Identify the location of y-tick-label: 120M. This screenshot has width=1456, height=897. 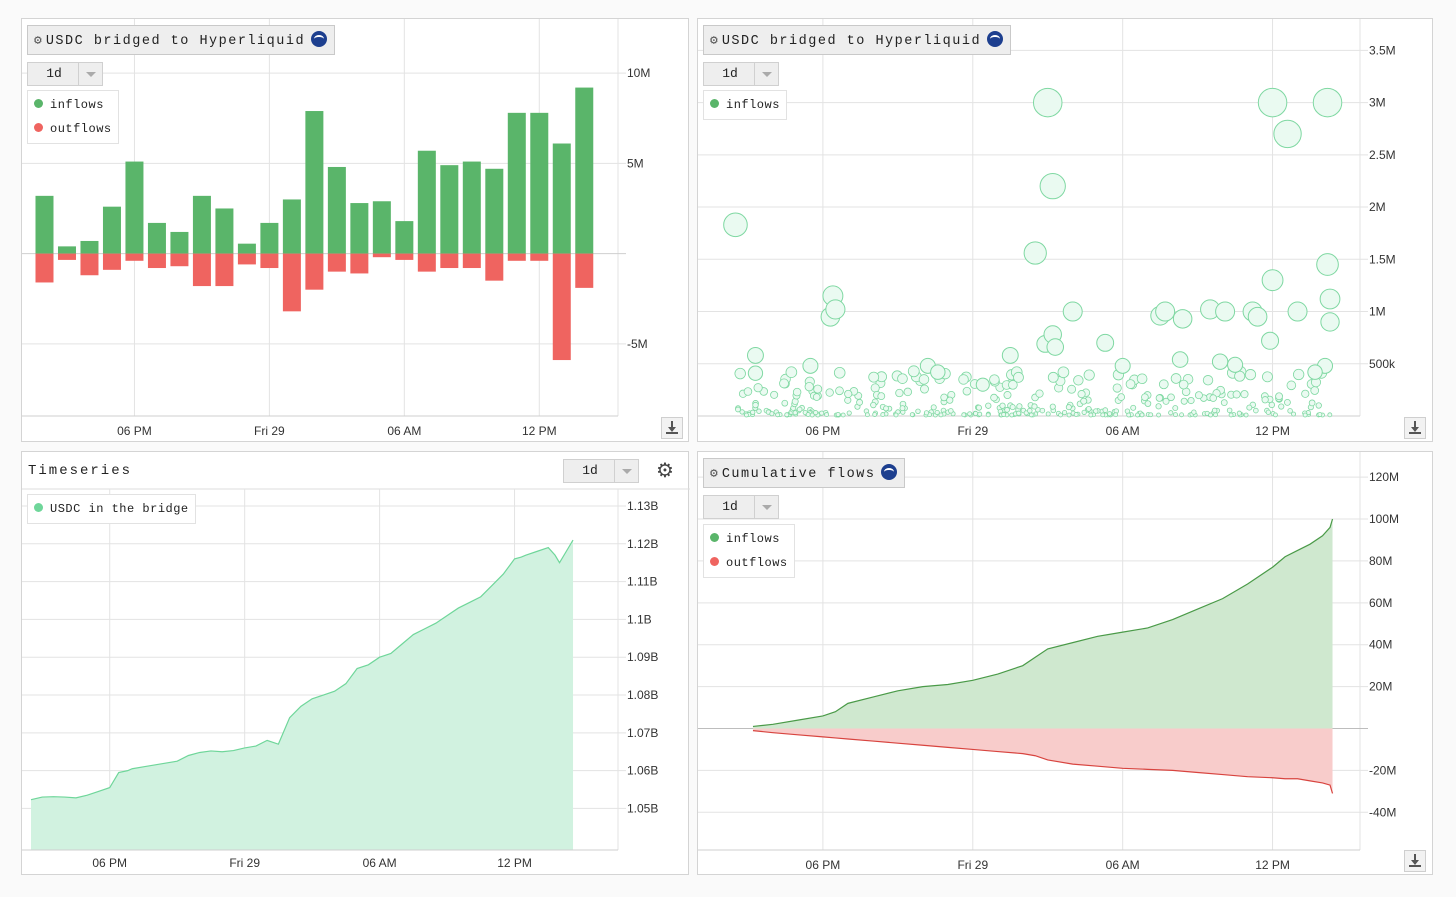
(1384, 477).